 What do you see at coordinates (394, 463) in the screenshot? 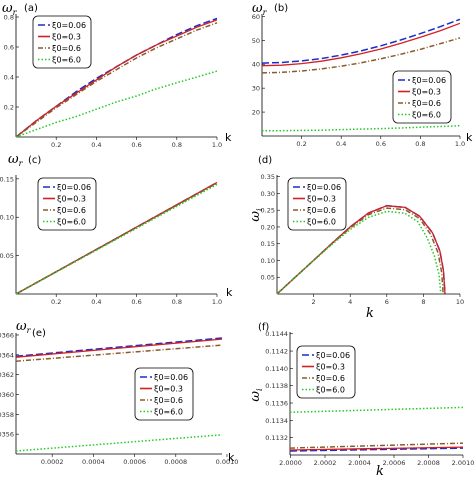
I see `x-tick-label: 2.0006` at bounding box center [394, 463].